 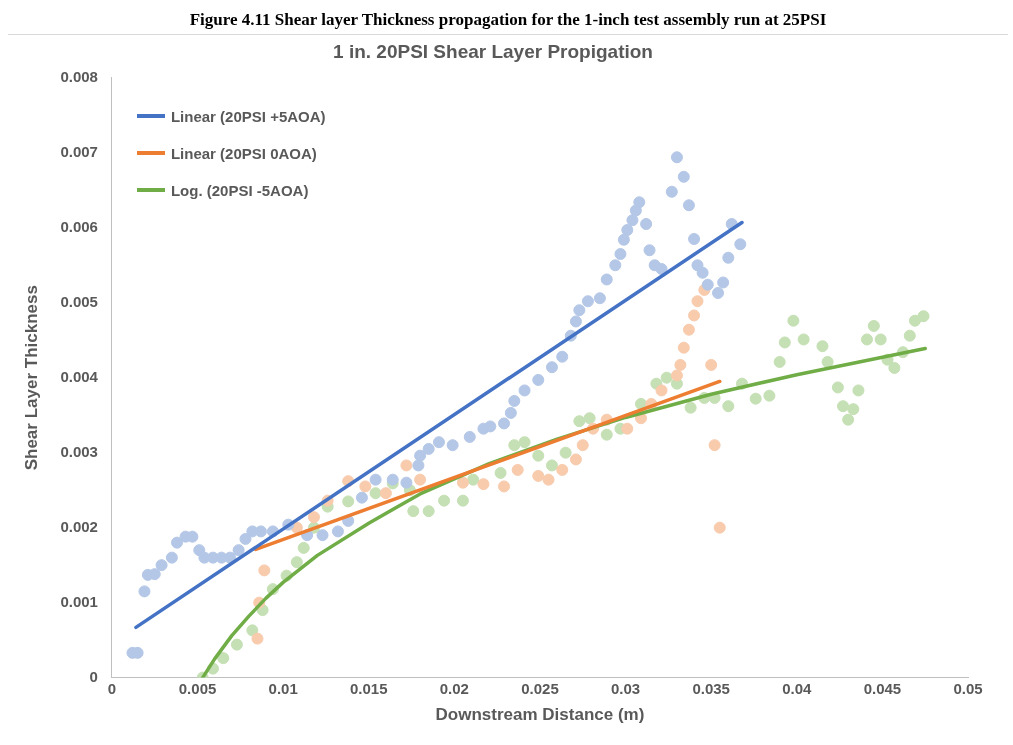 What do you see at coordinates (797, 688) in the screenshot?
I see `x-tick-label: 0.04` at bounding box center [797, 688].